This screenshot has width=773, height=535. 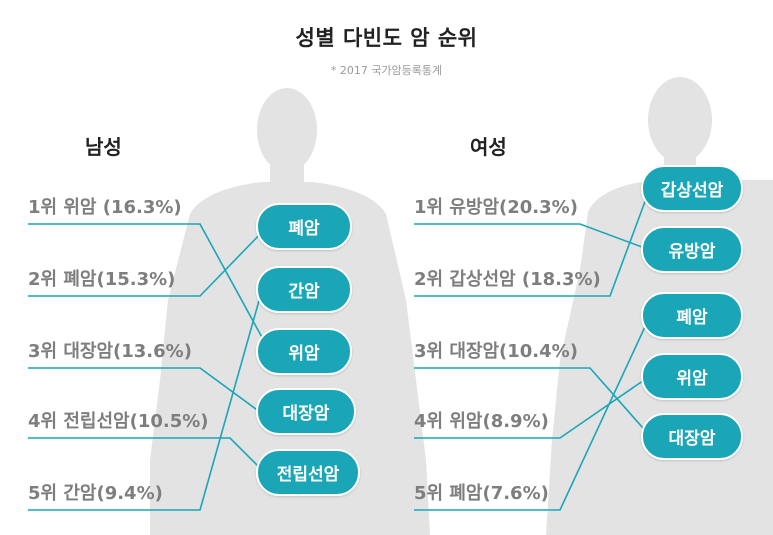 I want to click on female-pill-thyroid: 갑상선암, so click(x=692, y=188).